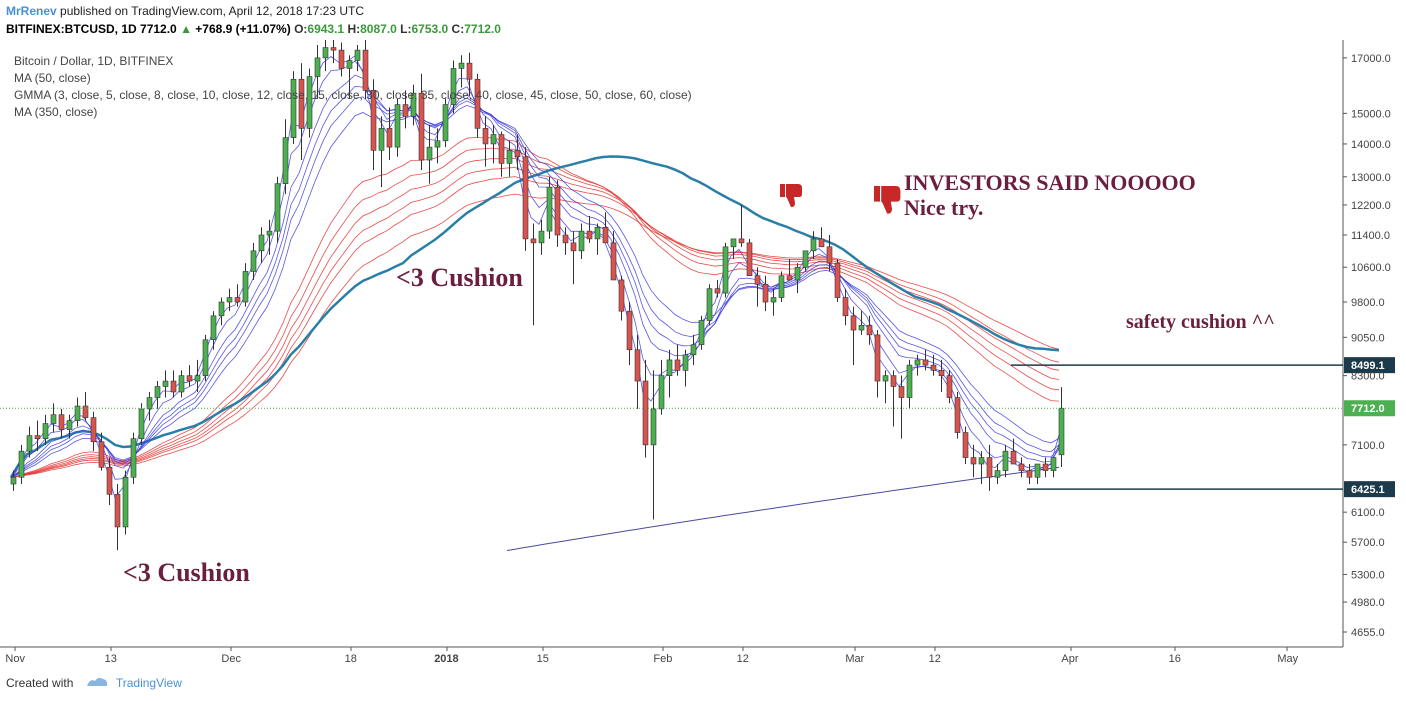  Describe the element at coordinates (148, 683) in the screenshot. I see `tradingview-link: TradingView` at that location.